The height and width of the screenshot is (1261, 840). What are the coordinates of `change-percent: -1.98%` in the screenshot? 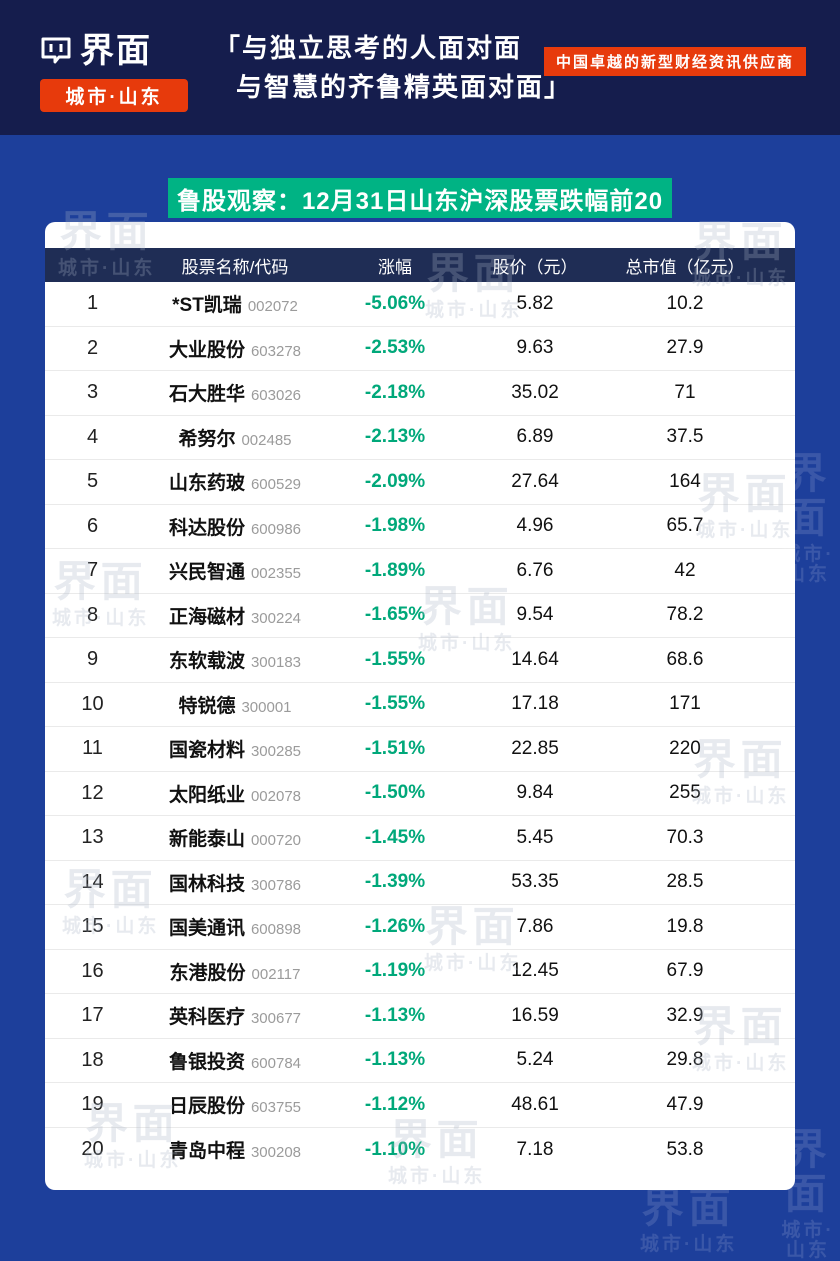 It's located at (395, 526).